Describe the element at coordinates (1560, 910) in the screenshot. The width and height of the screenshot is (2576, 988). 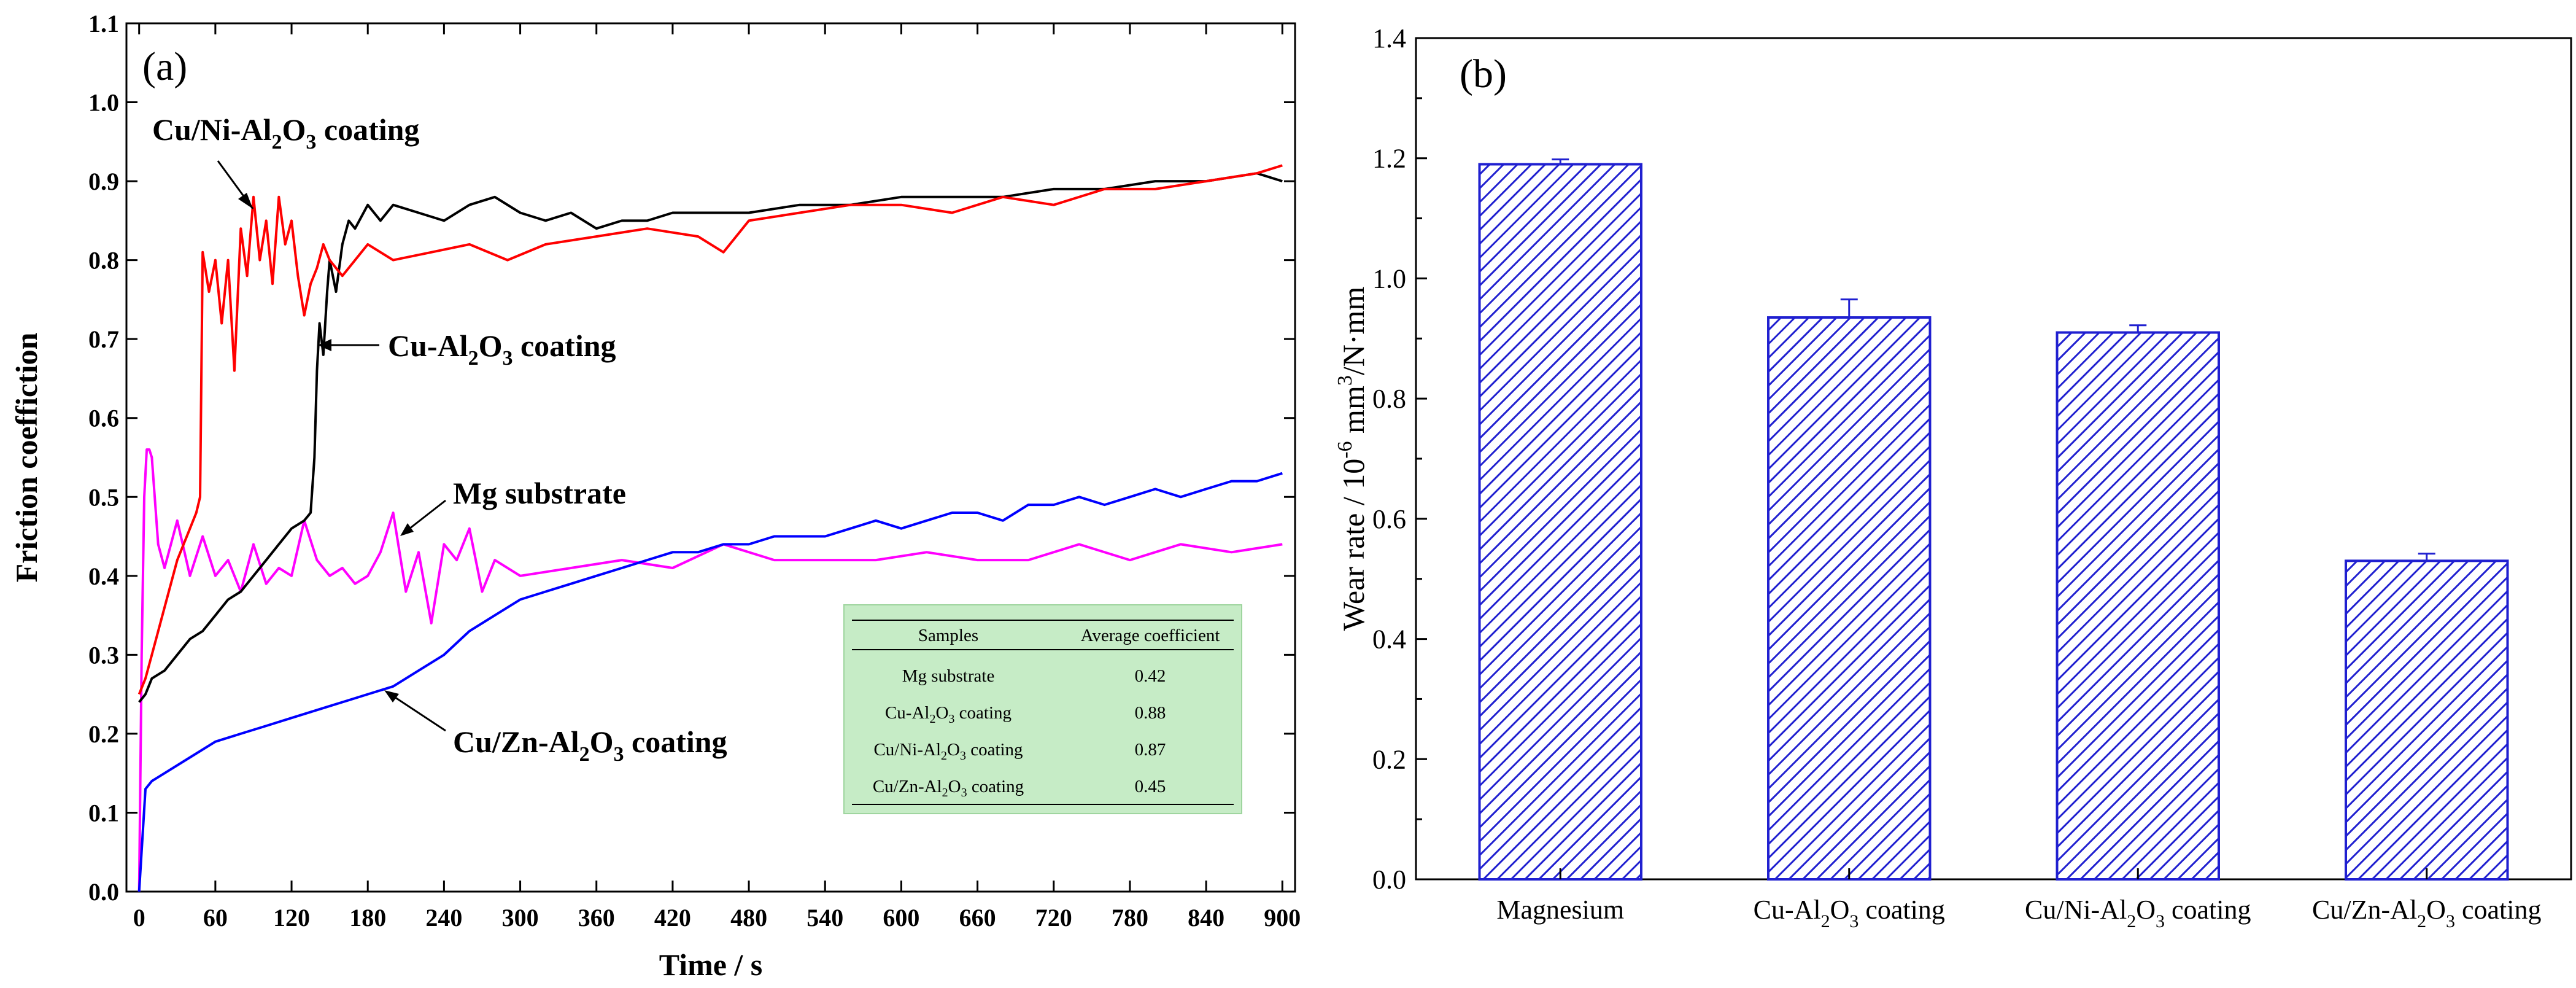
I see `x-tick-label-1: Magnesium` at that location.